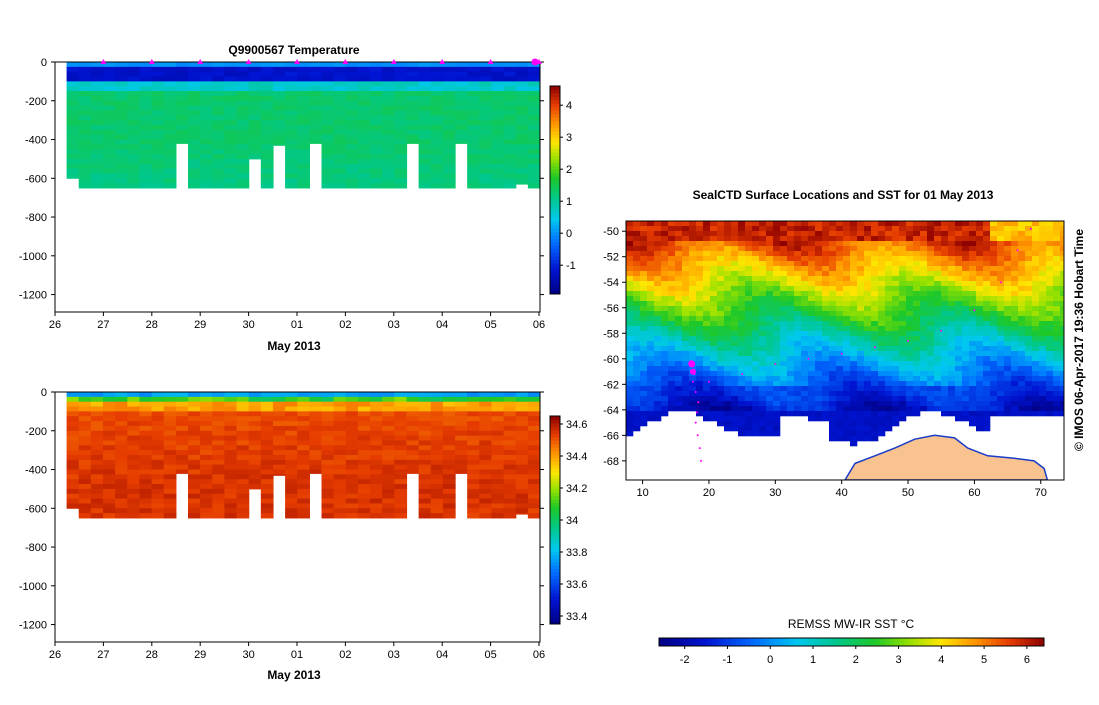  Describe the element at coordinates (1027, 660) in the screenshot. I see `sst-colorbar-tick-label: 6` at that location.